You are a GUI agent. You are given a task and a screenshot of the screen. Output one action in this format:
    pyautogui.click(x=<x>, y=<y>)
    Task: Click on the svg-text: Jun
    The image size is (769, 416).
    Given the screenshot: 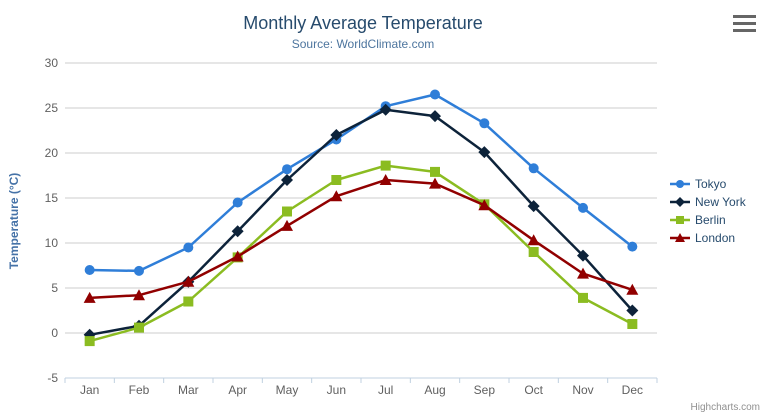 What is the action you would take?
    pyautogui.click(x=336, y=390)
    